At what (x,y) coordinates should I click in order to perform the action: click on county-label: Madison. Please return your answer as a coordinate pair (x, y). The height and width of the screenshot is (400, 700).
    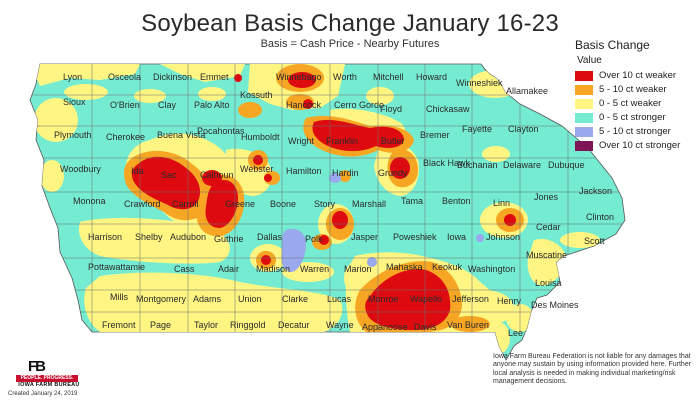
    Looking at the image, I should click on (273, 269).